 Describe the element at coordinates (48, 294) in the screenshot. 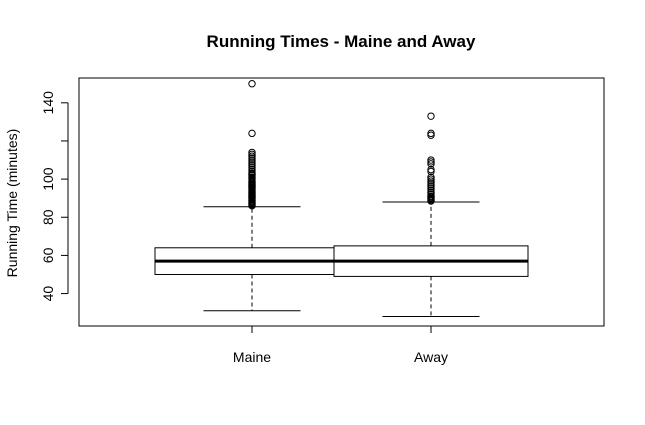

I see `y-tick-label-40: 40` at that location.